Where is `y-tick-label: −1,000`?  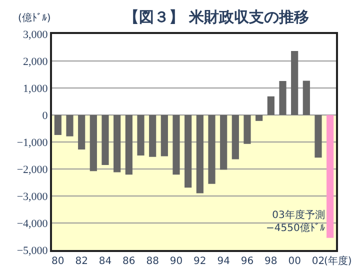 y-tick-label: −1,000 is located at coordinates (32, 142).